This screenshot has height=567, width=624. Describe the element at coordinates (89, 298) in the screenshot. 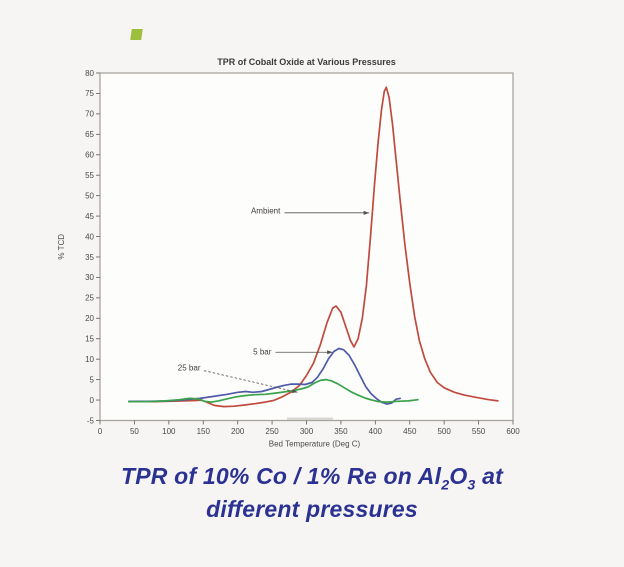

I see `y-tick-label: 25` at that location.